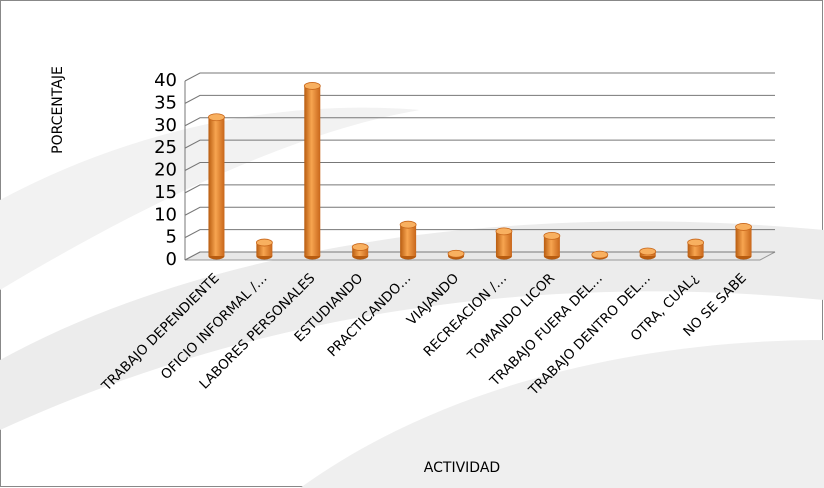 Image resolution: width=824 pixels, height=488 pixels. I want to click on y-tick-label: 15, so click(165, 192).